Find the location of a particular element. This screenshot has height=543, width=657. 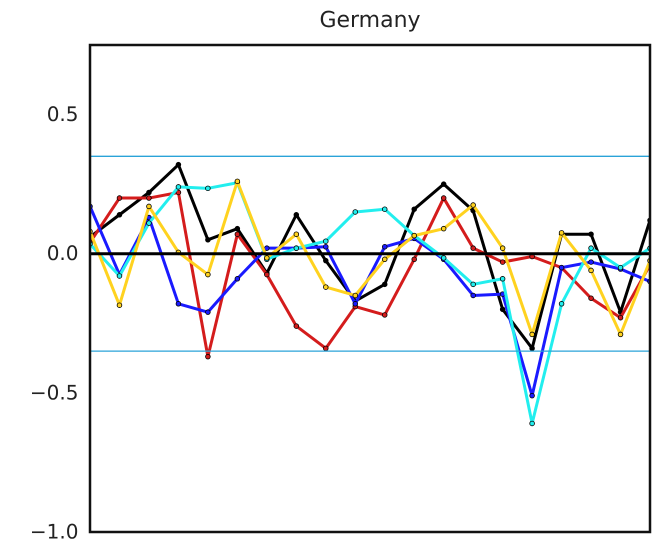

chart-title: Germany is located at coordinates (370, 20).